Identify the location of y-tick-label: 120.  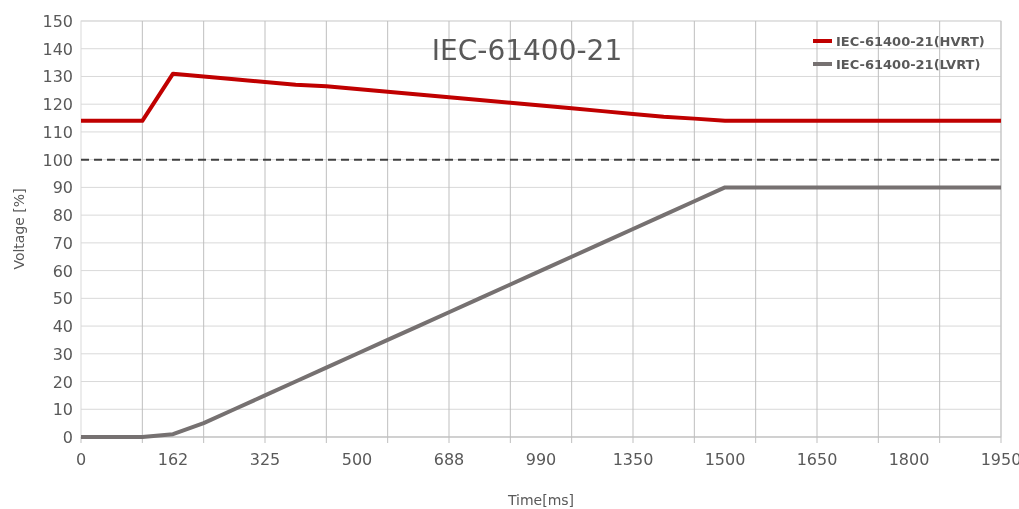
(57, 105).